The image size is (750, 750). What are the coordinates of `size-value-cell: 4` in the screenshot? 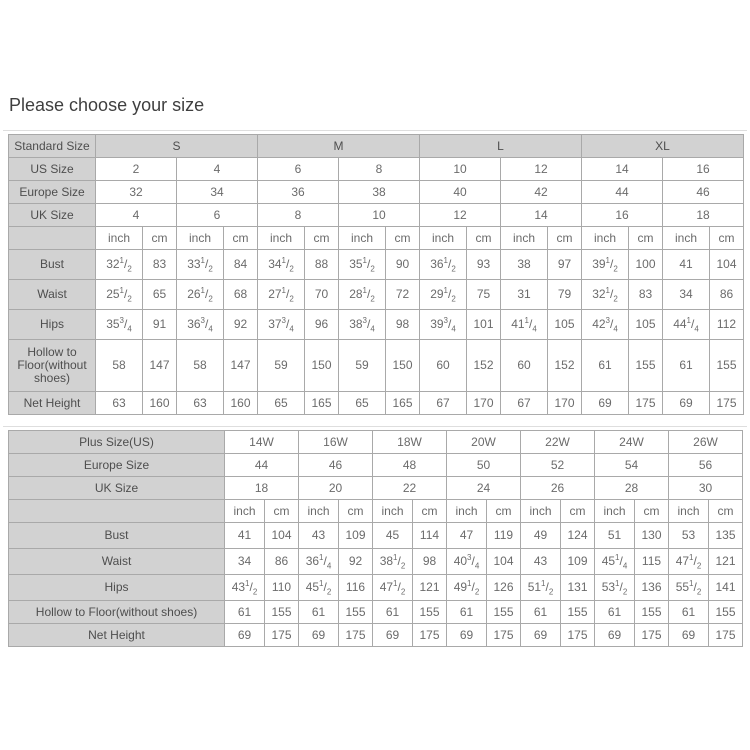 It's located at (217, 169).